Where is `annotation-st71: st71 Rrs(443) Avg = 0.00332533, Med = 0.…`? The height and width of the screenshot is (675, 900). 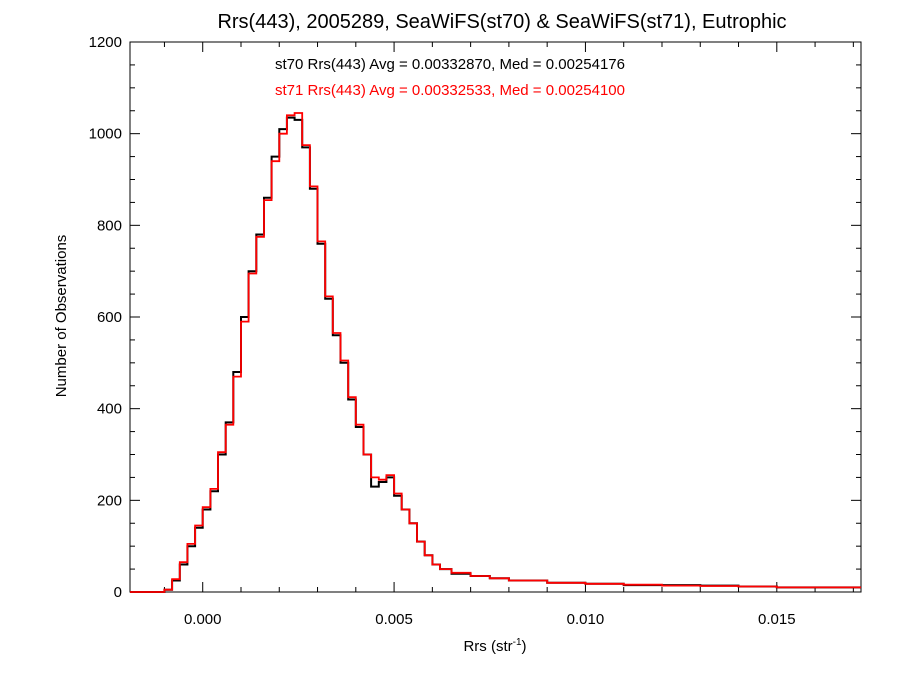 annotation-st71: st71 Rrs(443) Avg = 0.00332533, Med = 0.… is located at coordinates (450, 90).